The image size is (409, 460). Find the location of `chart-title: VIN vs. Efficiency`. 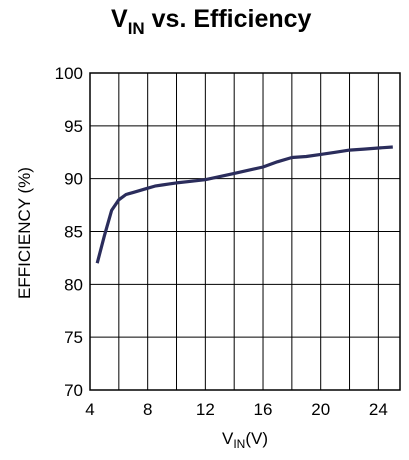

chart-title: VIN vs. Efficiency is located at coordinates (211, 21).